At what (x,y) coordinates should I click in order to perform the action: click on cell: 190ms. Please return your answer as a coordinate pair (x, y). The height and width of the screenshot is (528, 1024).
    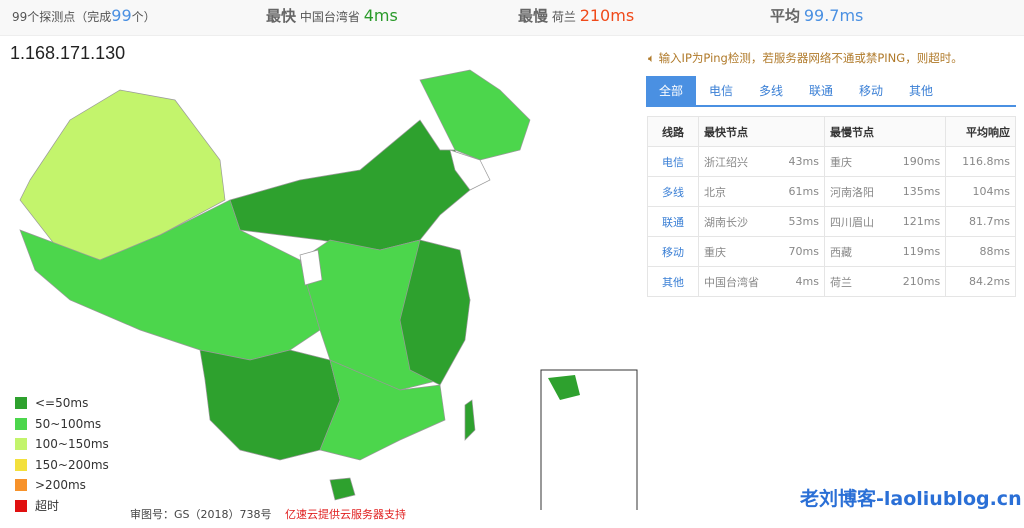
    Looking at the image, I should click on (917, 161).